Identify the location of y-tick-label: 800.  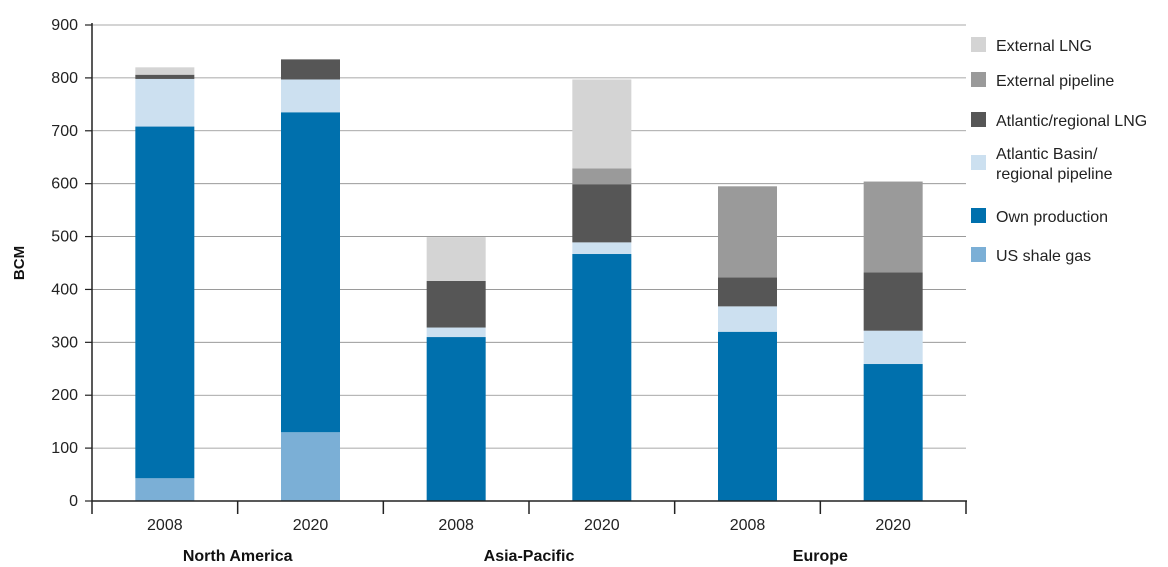
(64, 78).